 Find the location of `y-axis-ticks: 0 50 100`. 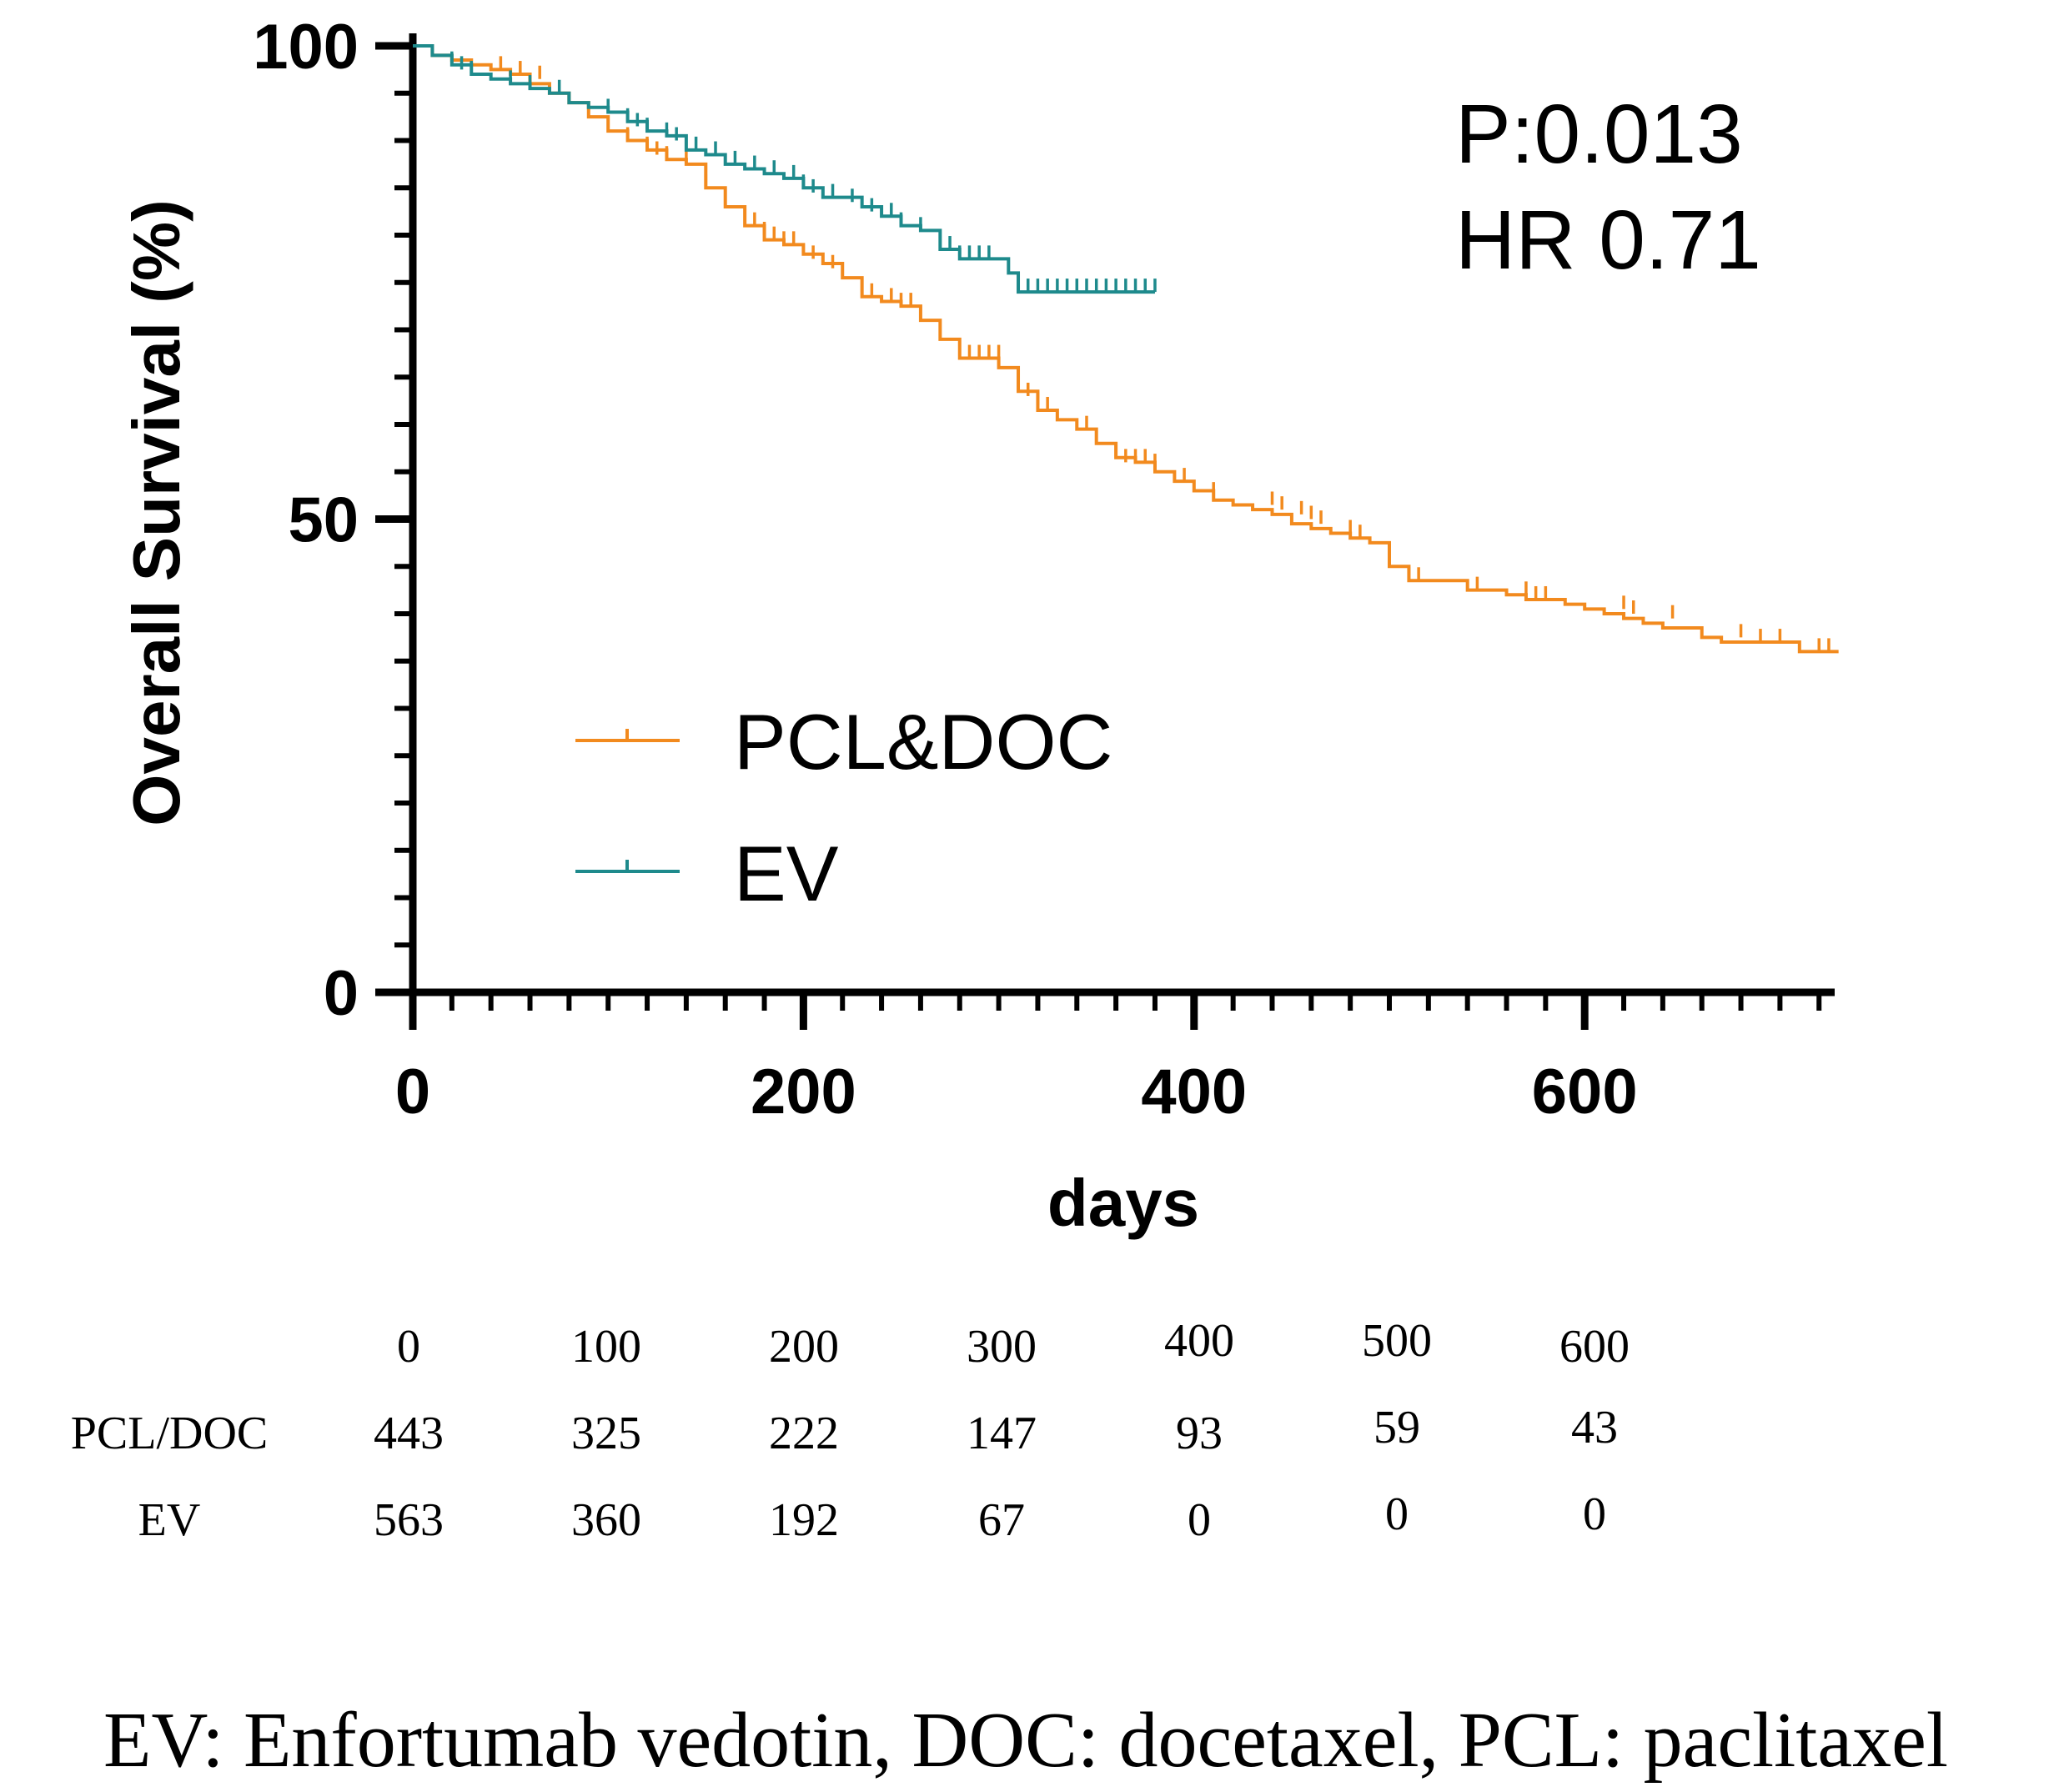

y-axis-ticks: 0 50 100 is located at coordinates (333, 520).